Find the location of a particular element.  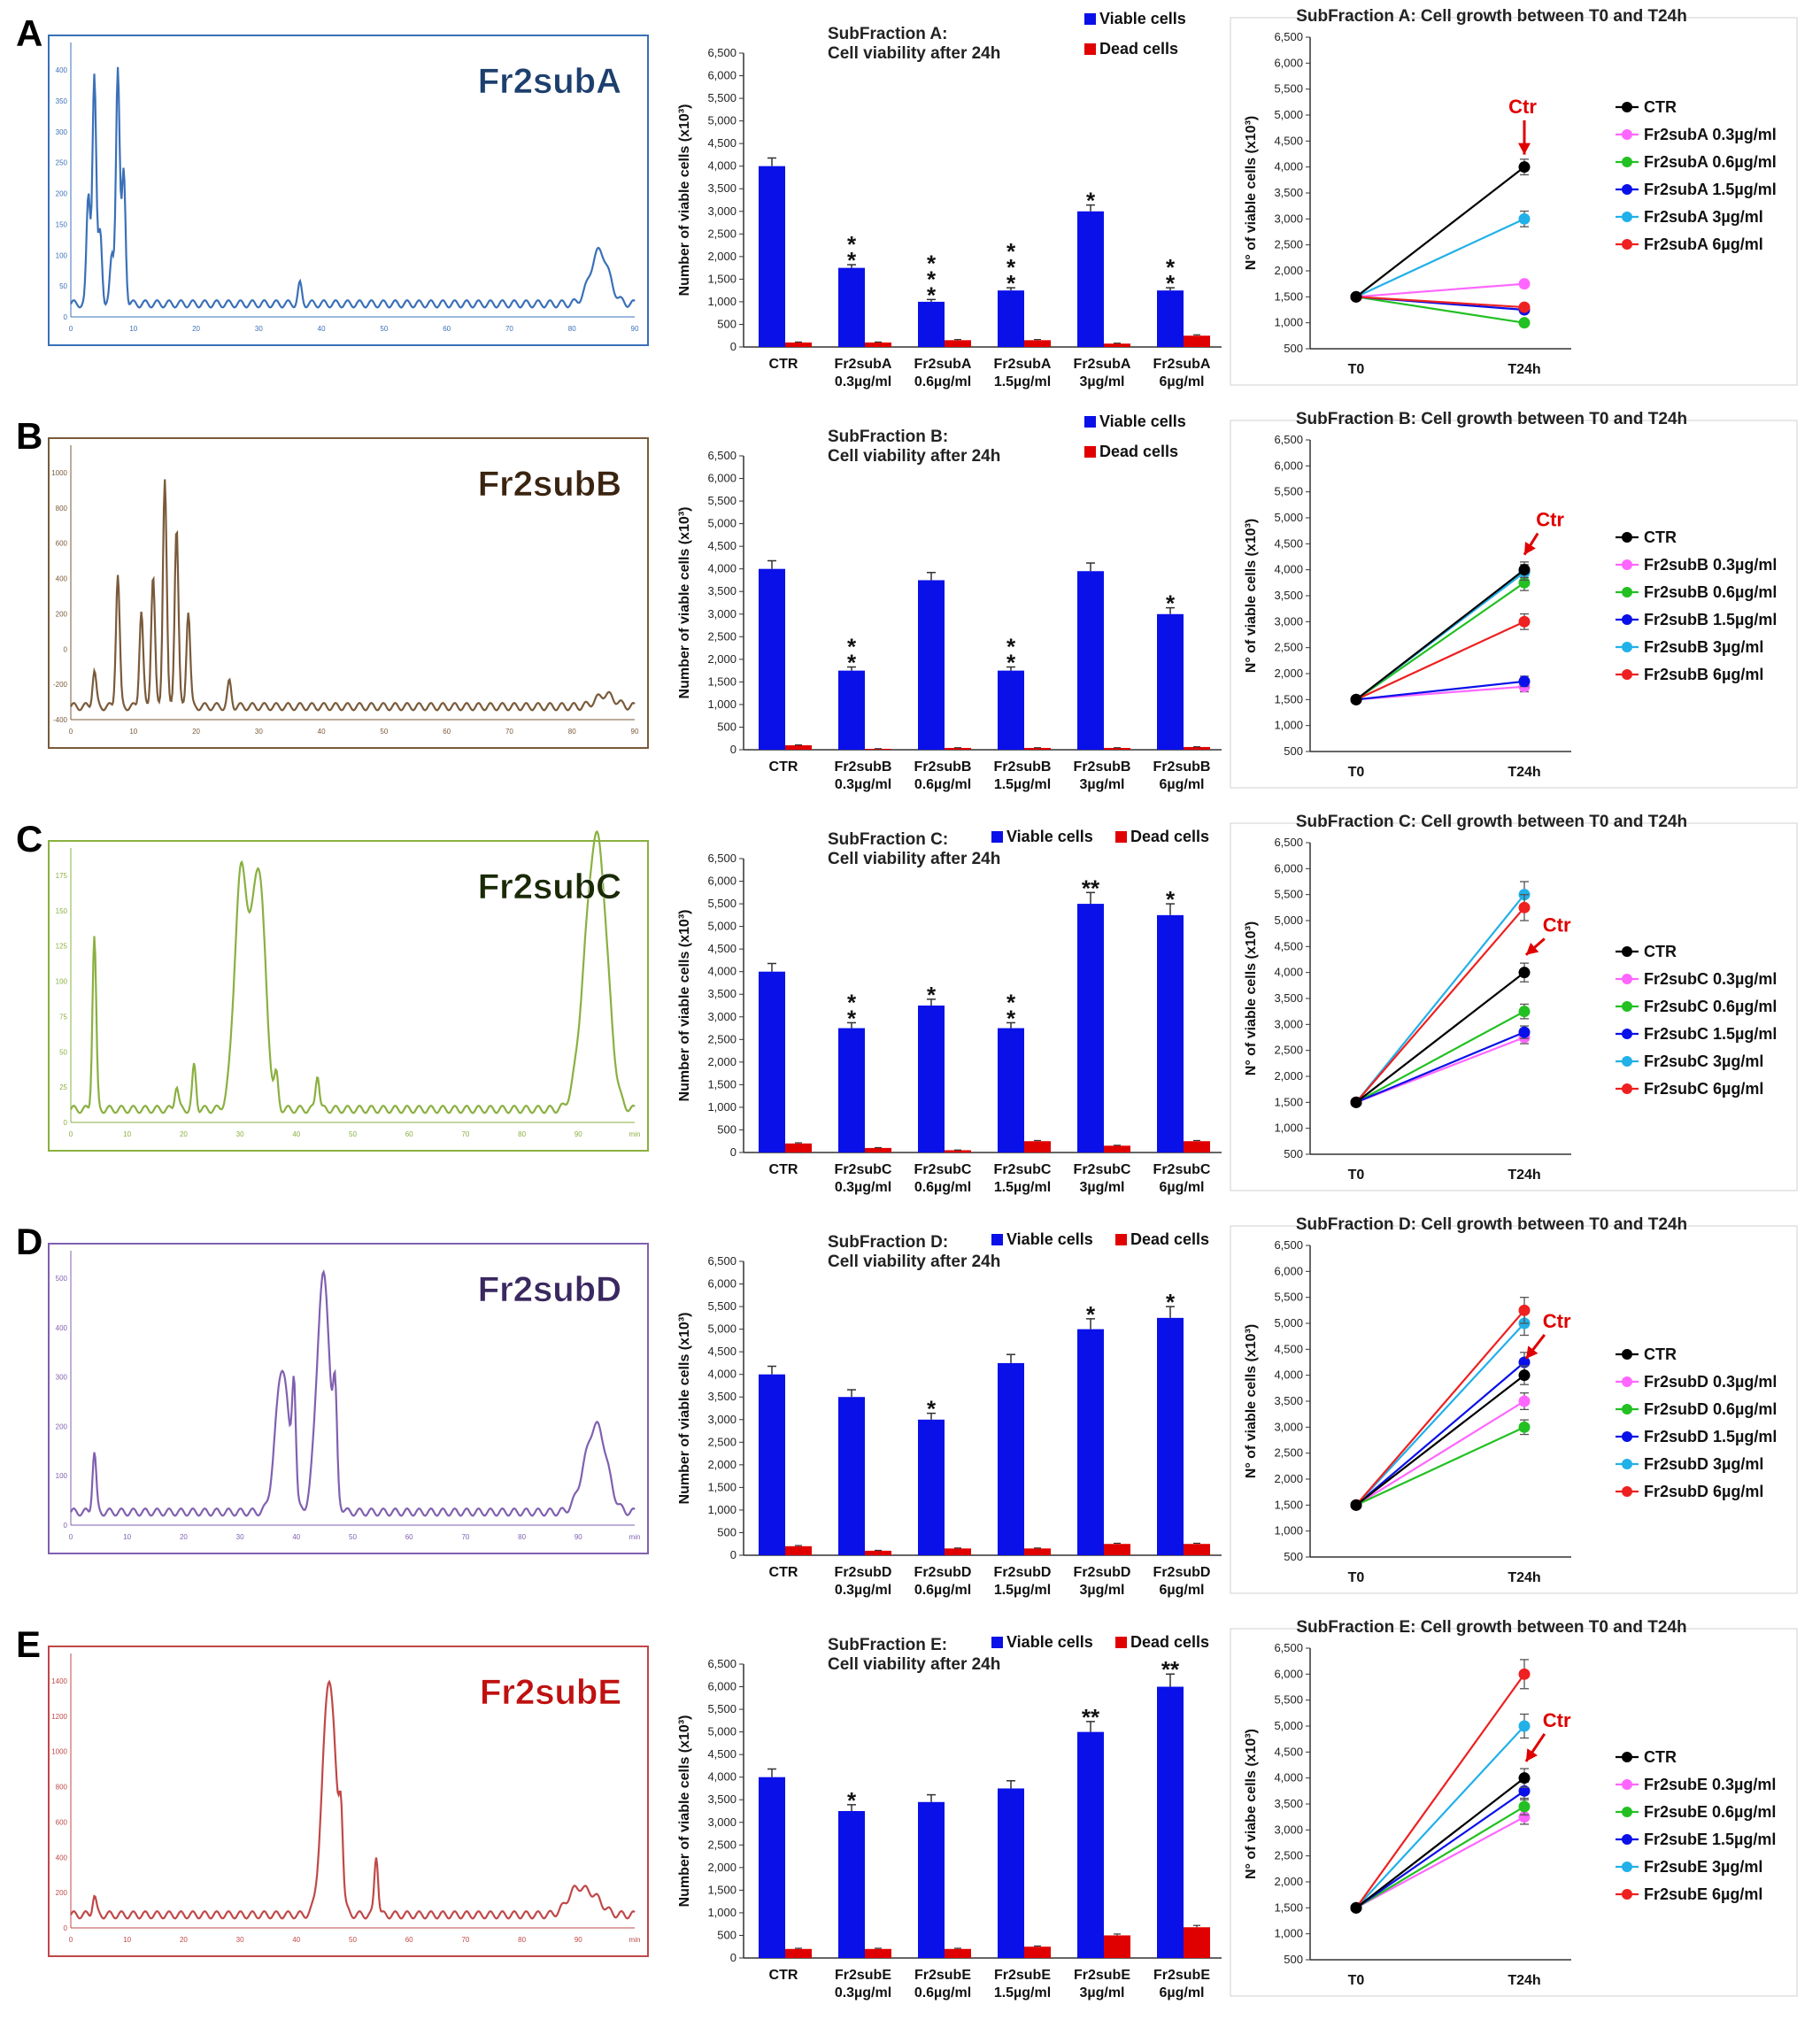

category-label-line: 3µg/ml is located at coordinates (1101, 784).